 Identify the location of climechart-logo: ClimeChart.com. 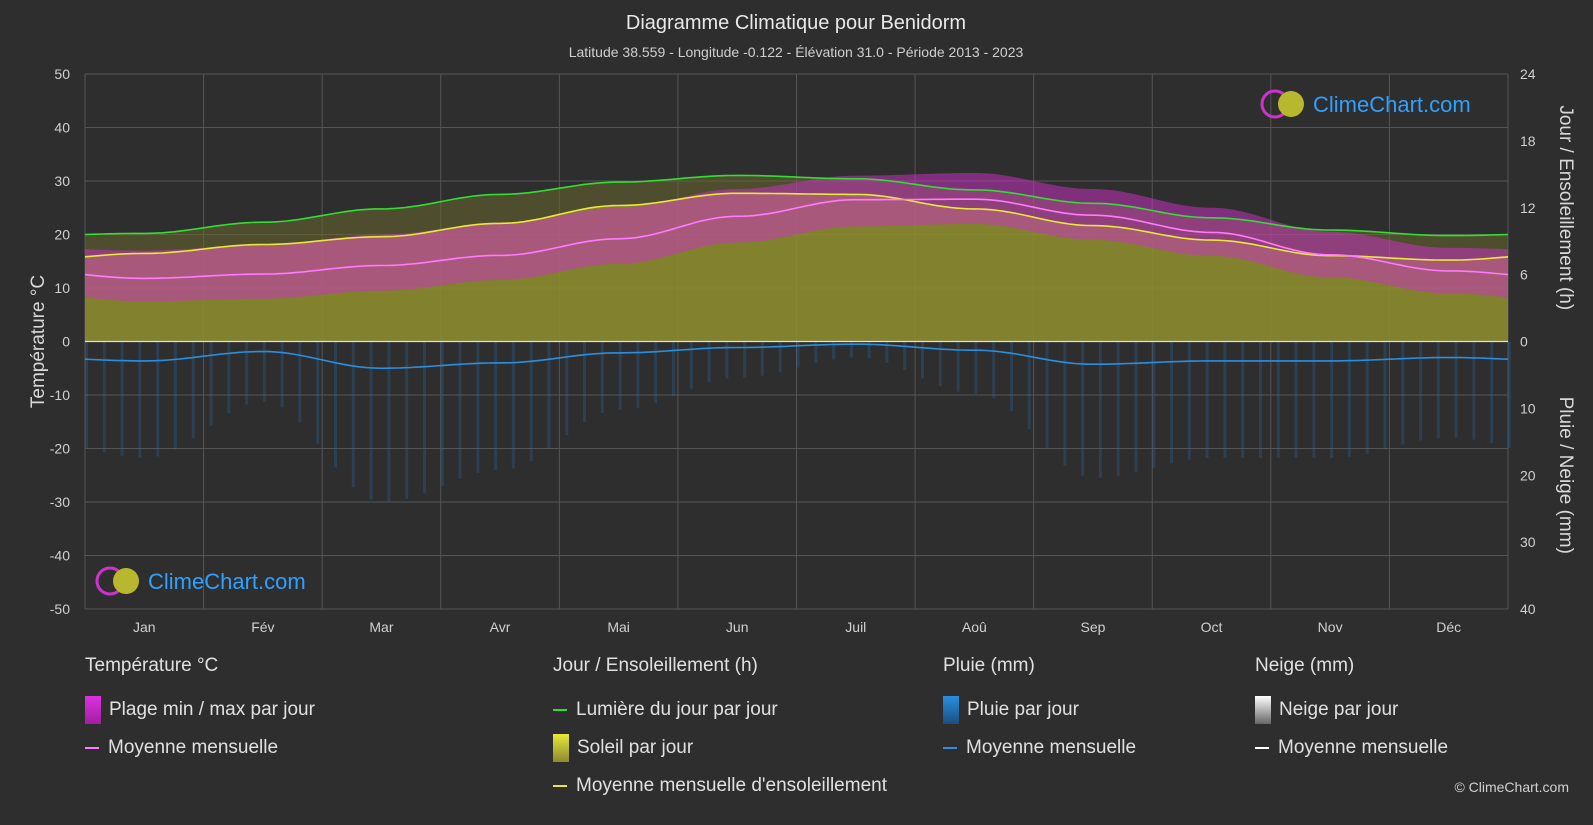
(200, 581).